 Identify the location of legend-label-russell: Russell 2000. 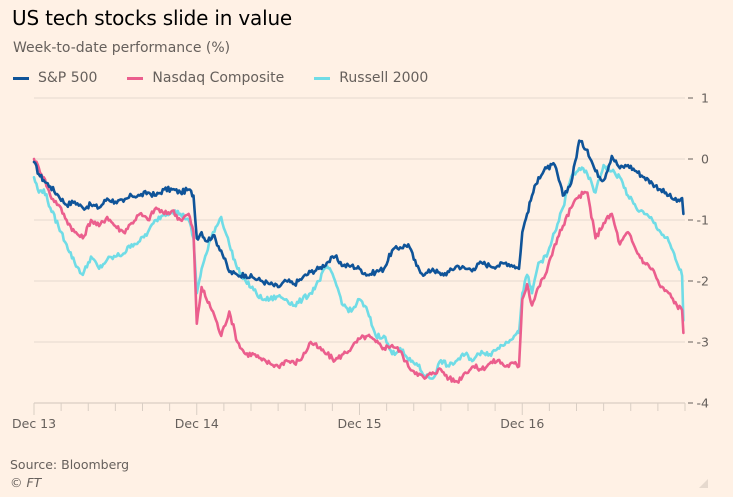
(384, 78).